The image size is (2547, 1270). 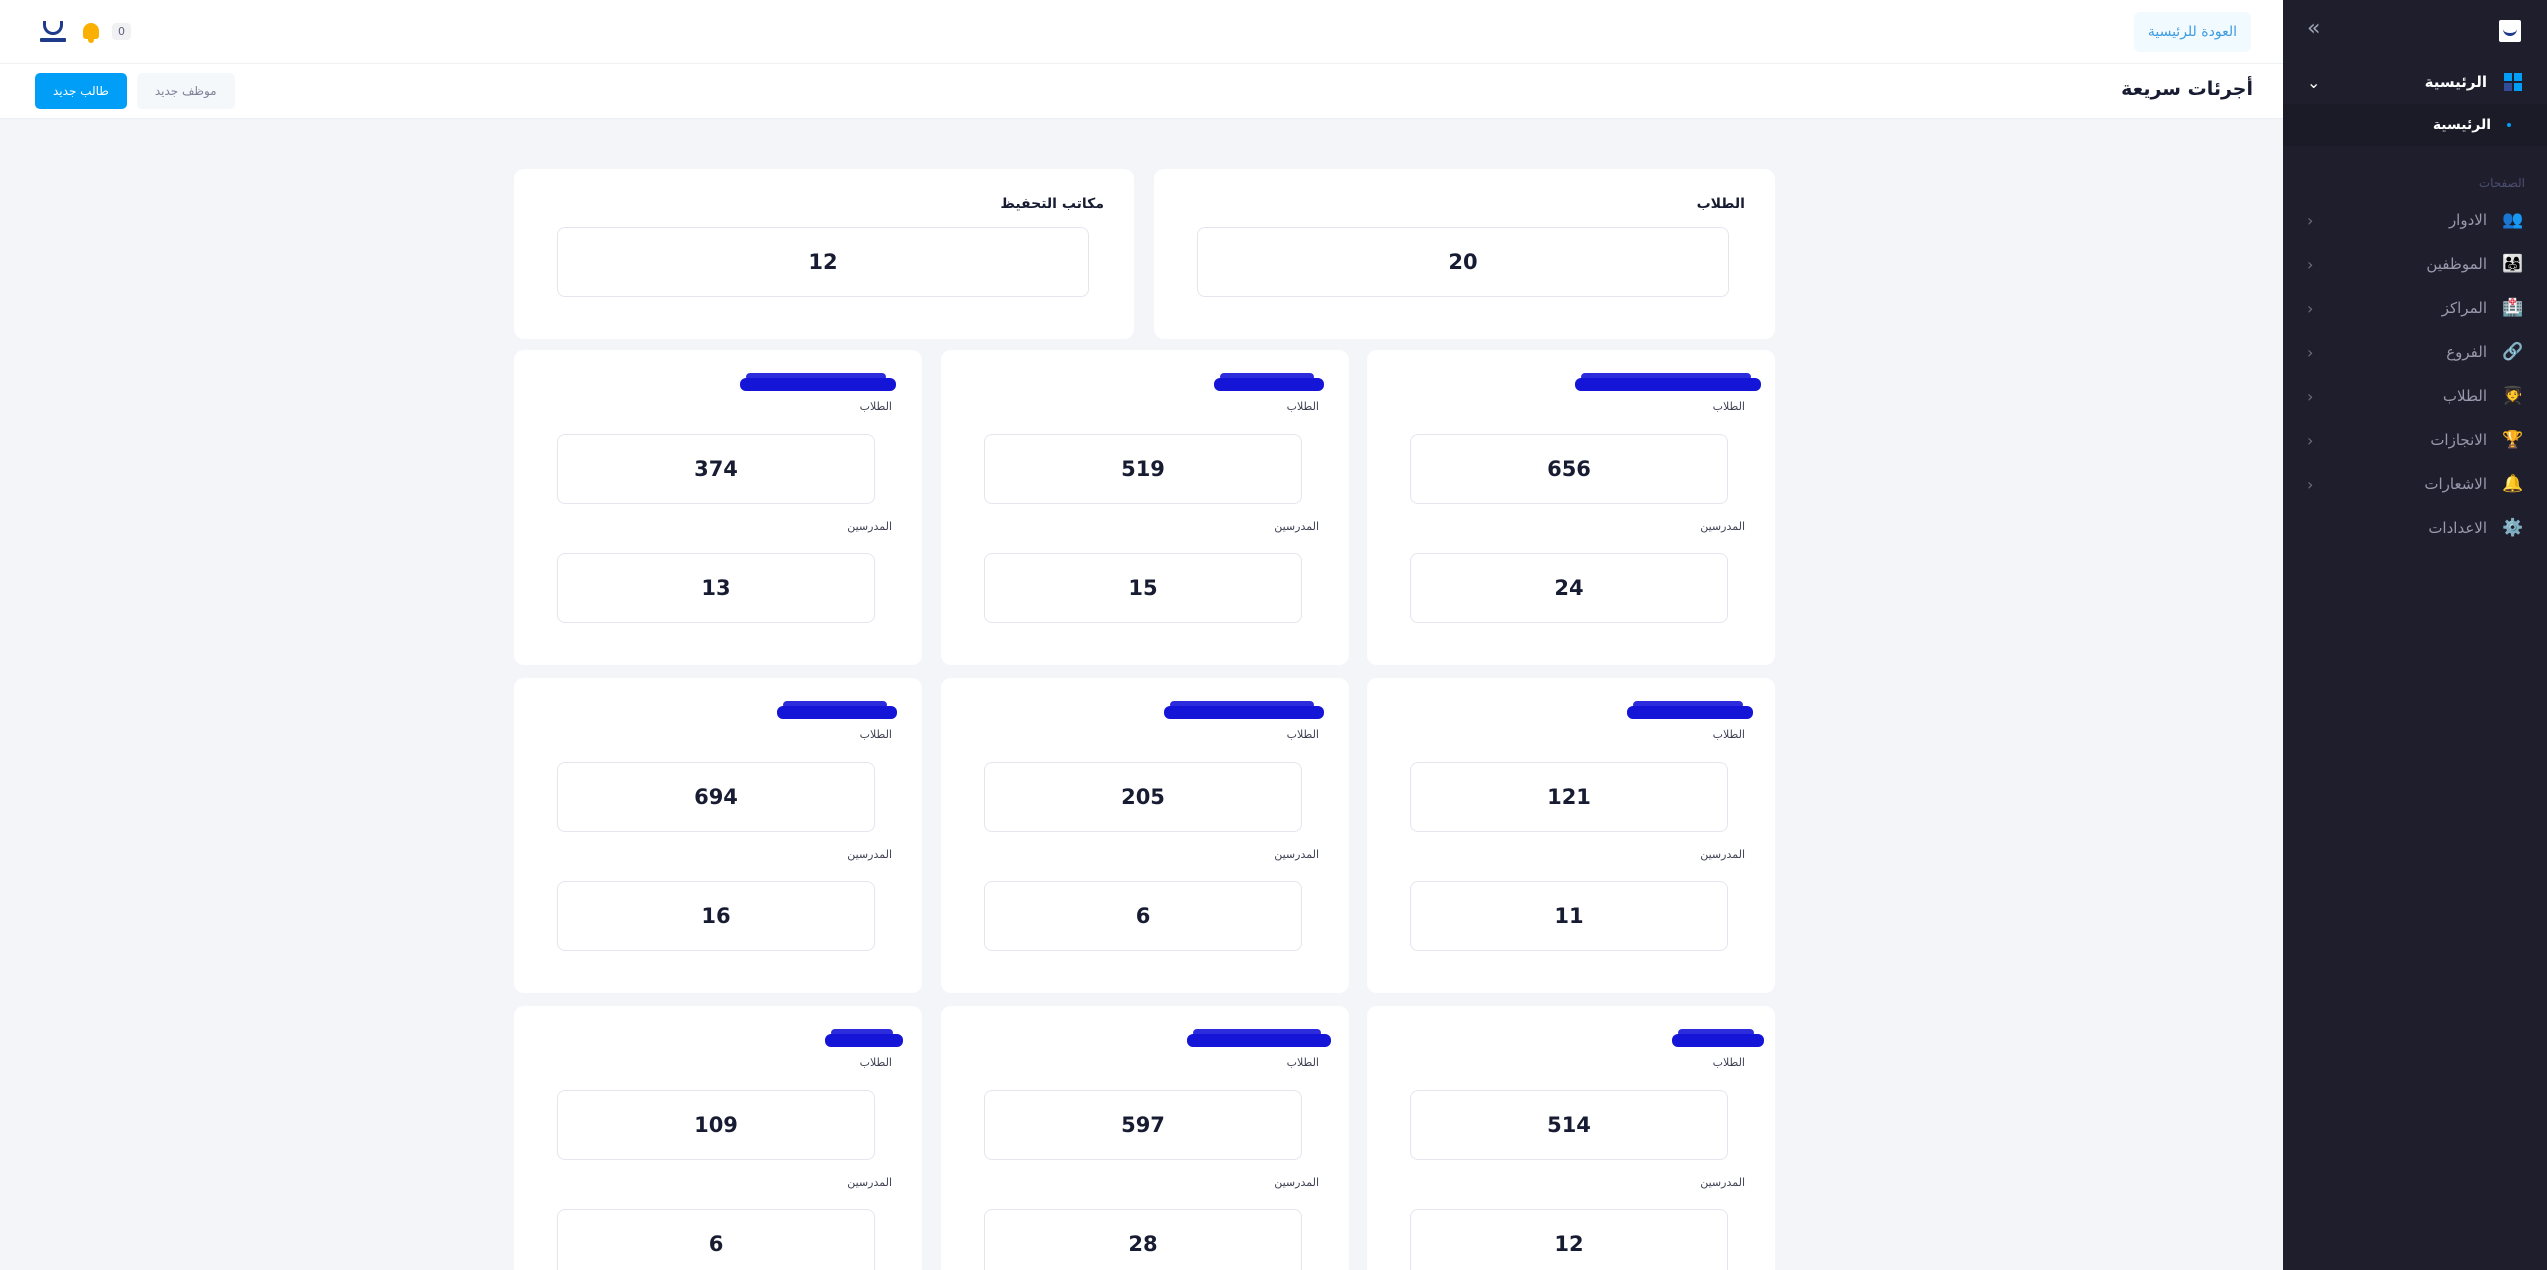 What do you see at coordinates (1720, 204) in the screenshot?
I see `card-title: الطلاب` at bounding box center [1720, 204].